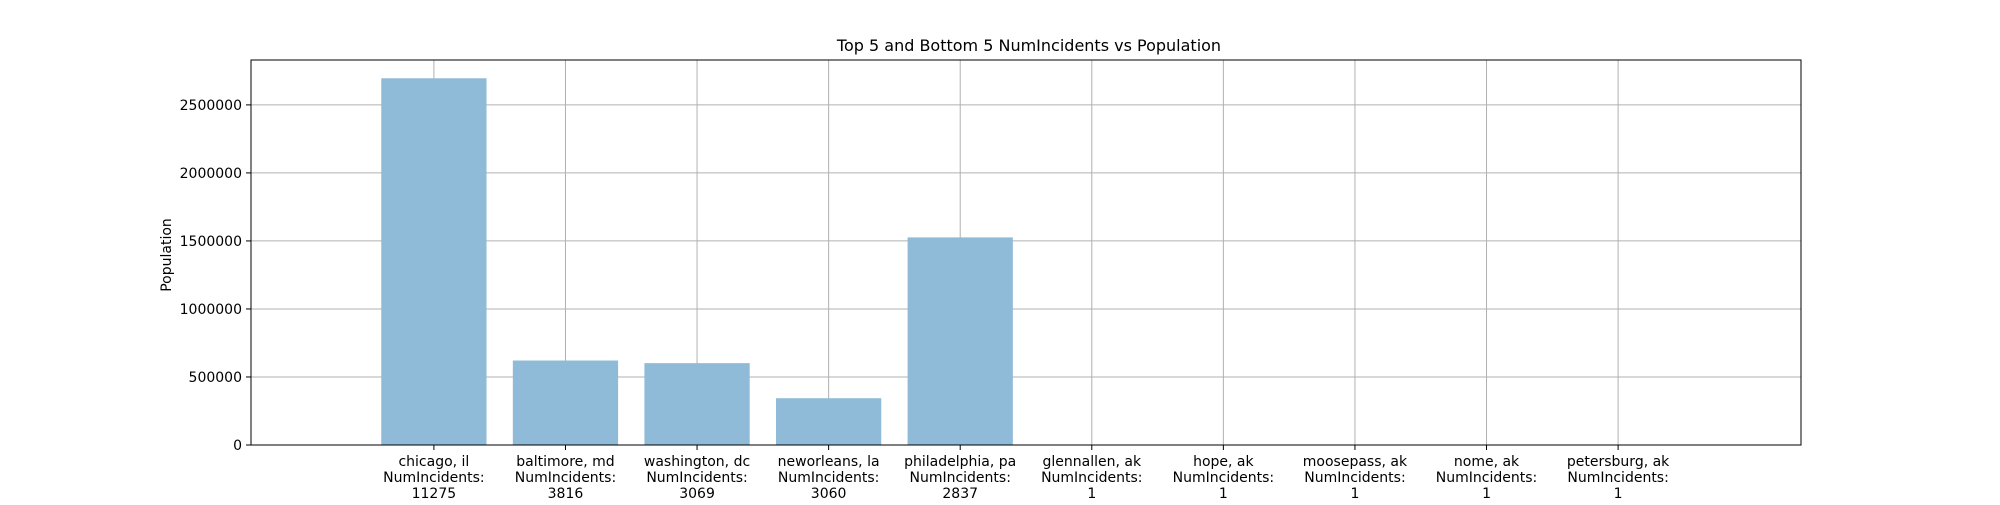 The image size is (2000, 505). What do you see at coordinates (211, 242) in the screenshot?
I see `y-tick-label: 1500000` at bounding box center [211, 242].